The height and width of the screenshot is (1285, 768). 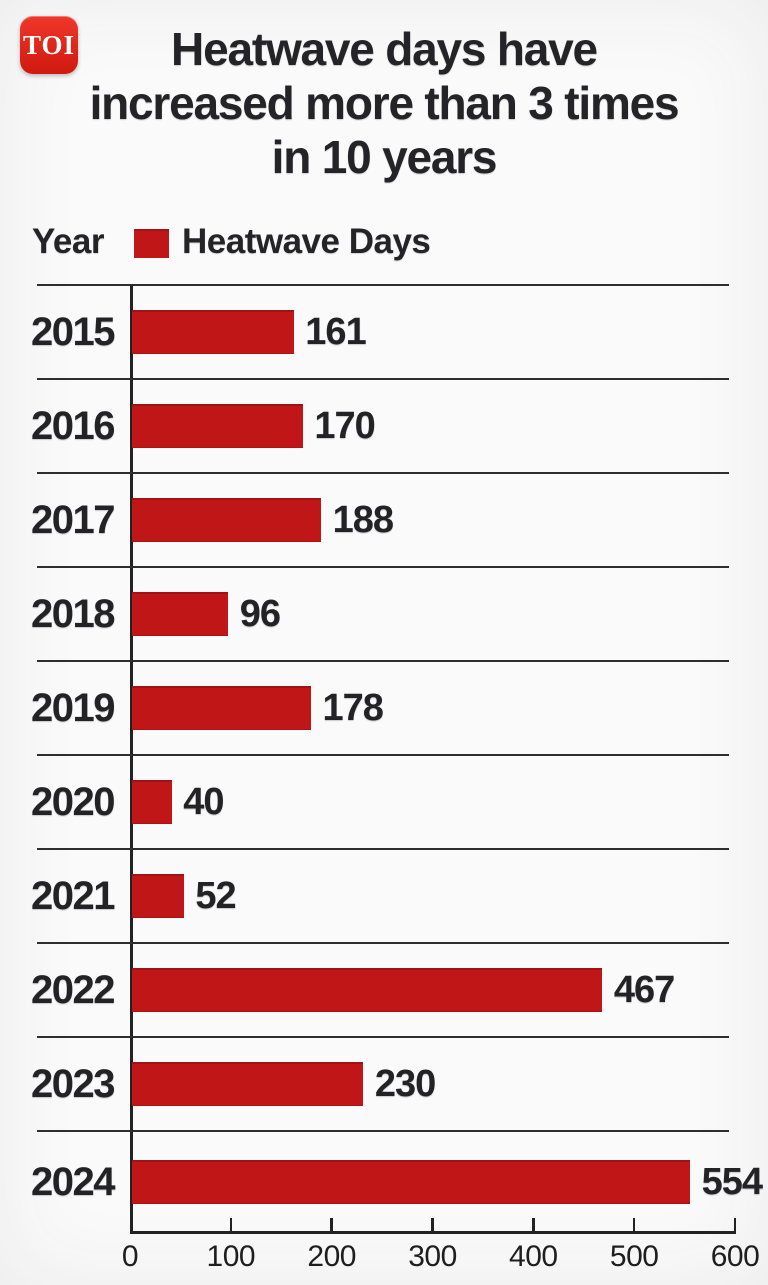 What do you see at coordinates (231, 1256) in the screenshot?
I see `x-axis-tick-label: 100` at bounding box center [231, 1256].